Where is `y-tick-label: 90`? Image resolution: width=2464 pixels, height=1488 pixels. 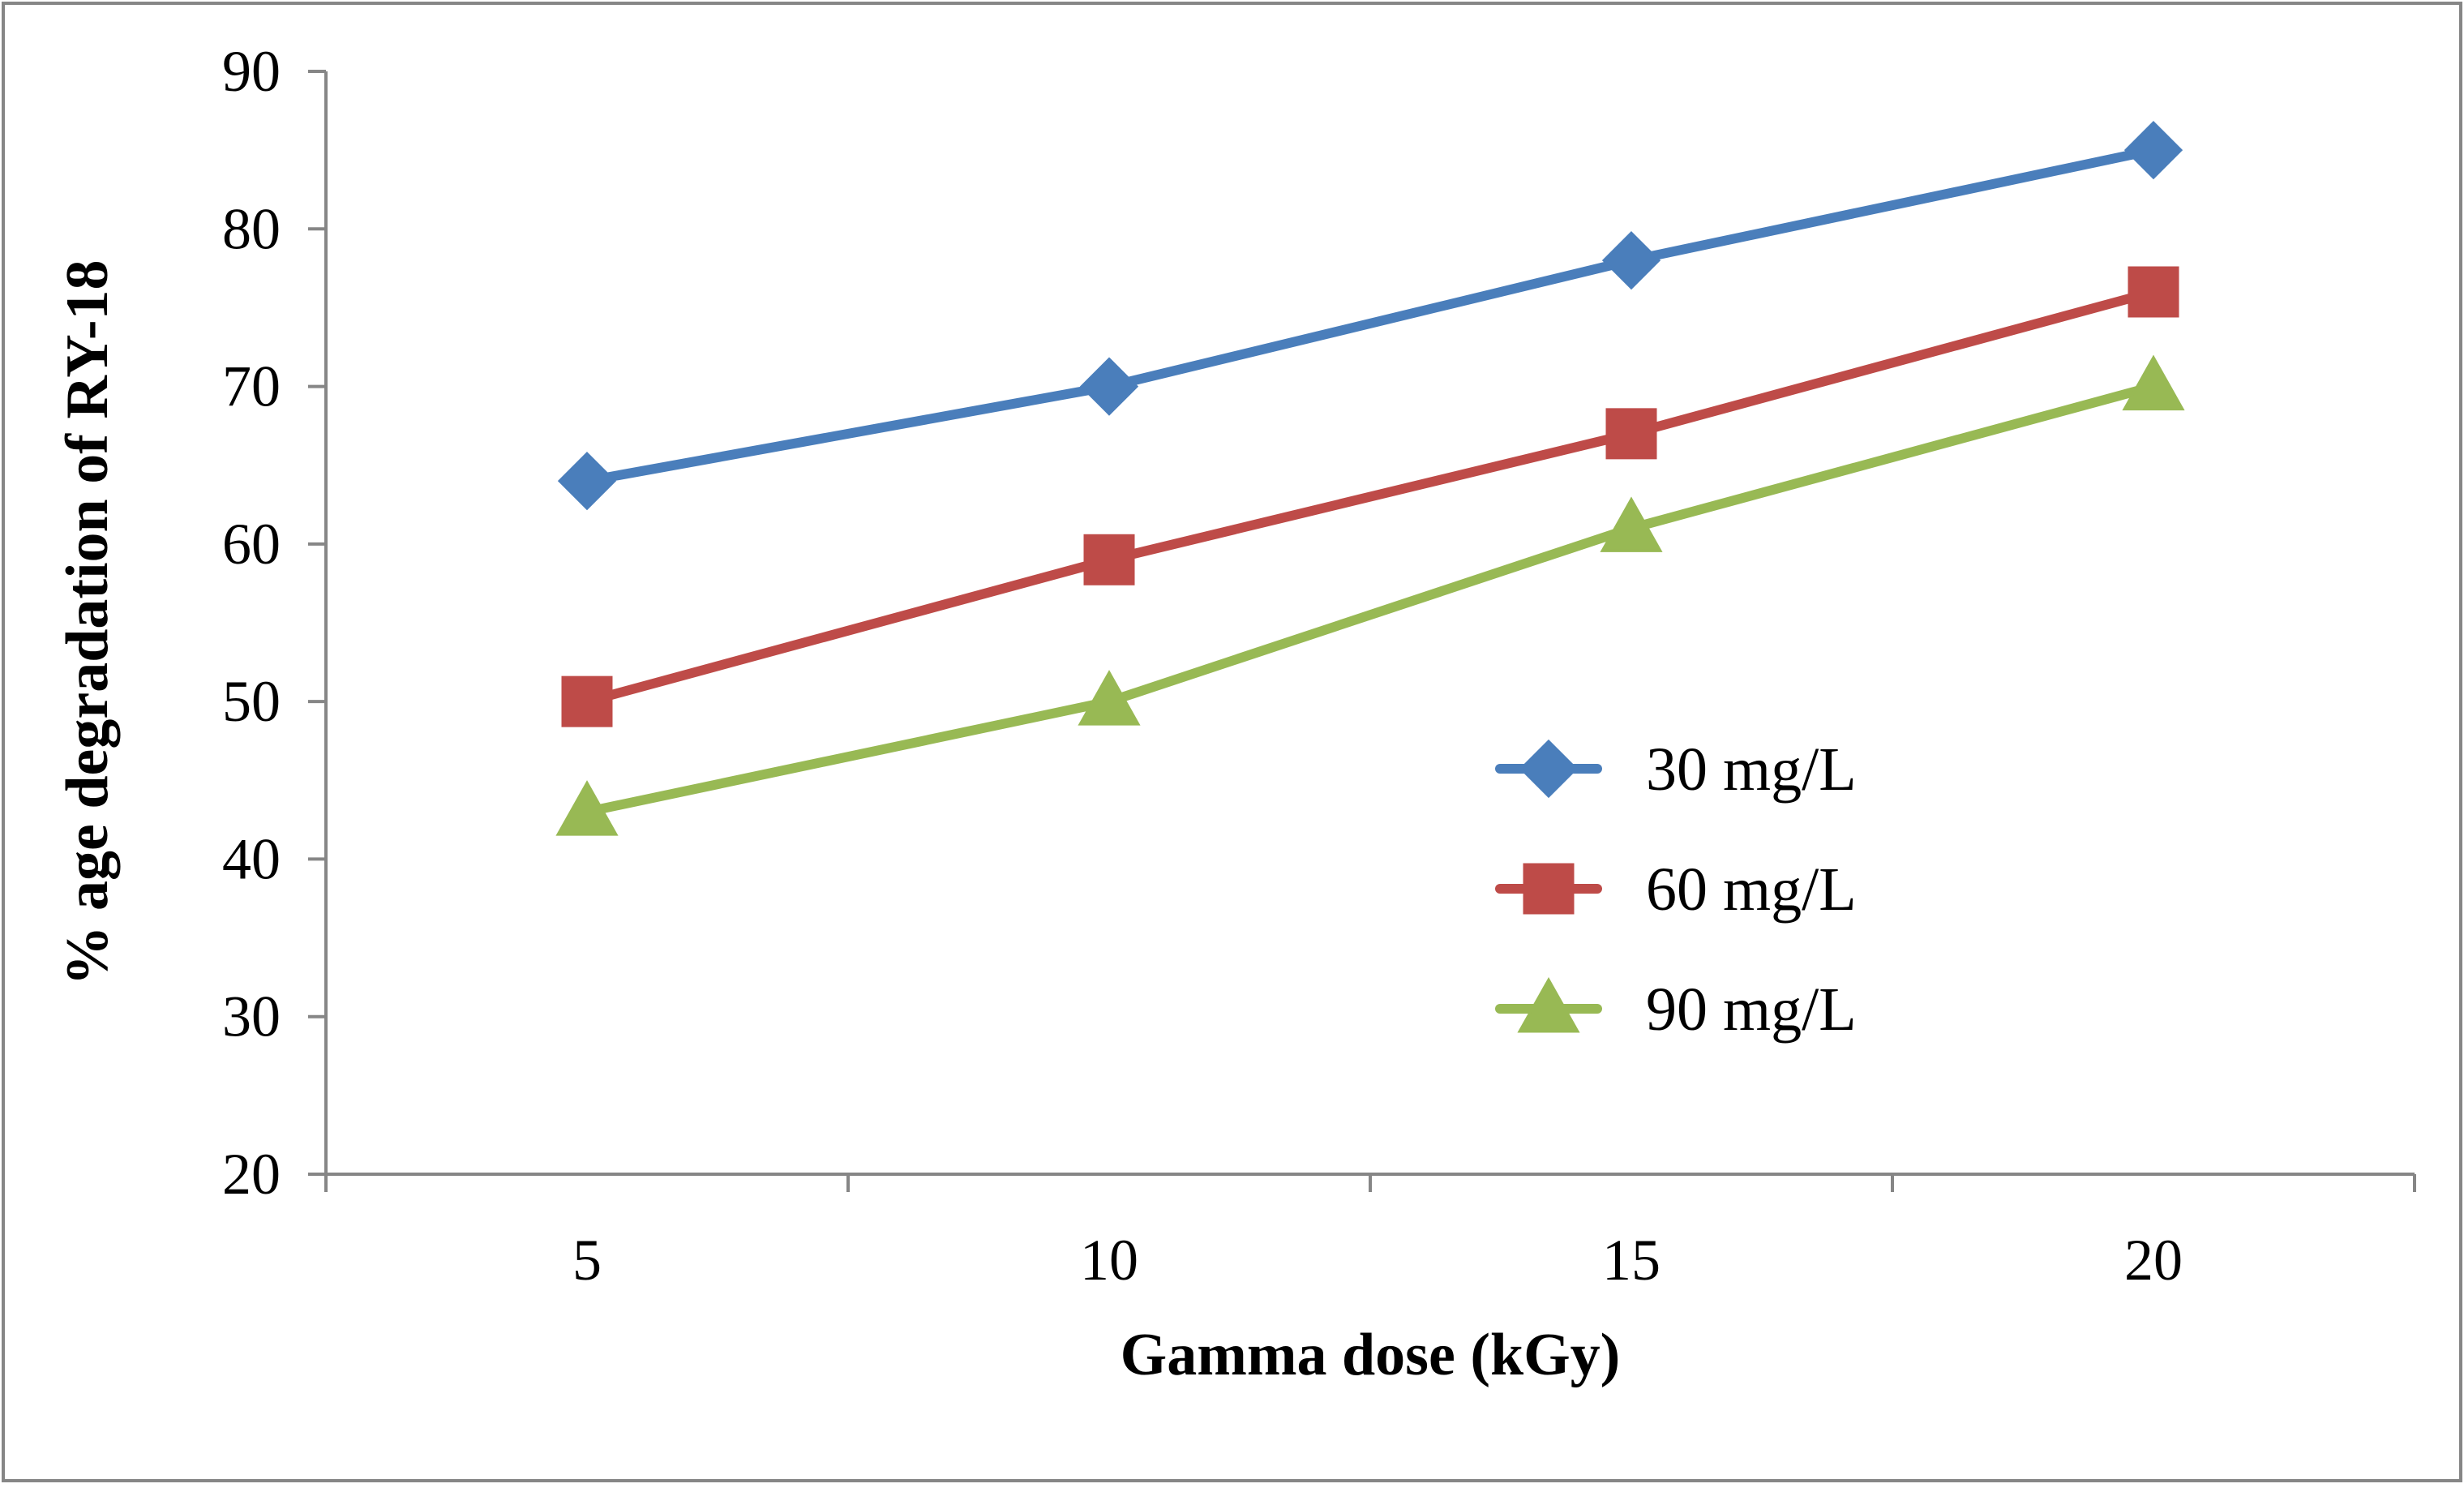 y-tick-label: 90 is located at coordinates (251, 71).